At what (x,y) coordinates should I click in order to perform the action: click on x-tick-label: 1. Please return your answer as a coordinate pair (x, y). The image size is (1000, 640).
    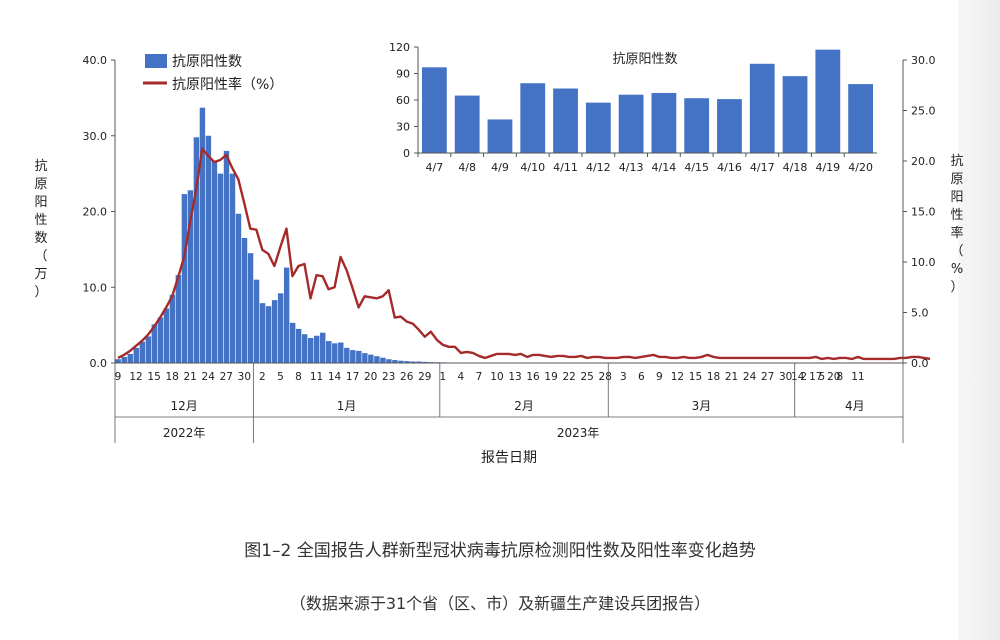
    Looking at the image, I should click on (442, 377).